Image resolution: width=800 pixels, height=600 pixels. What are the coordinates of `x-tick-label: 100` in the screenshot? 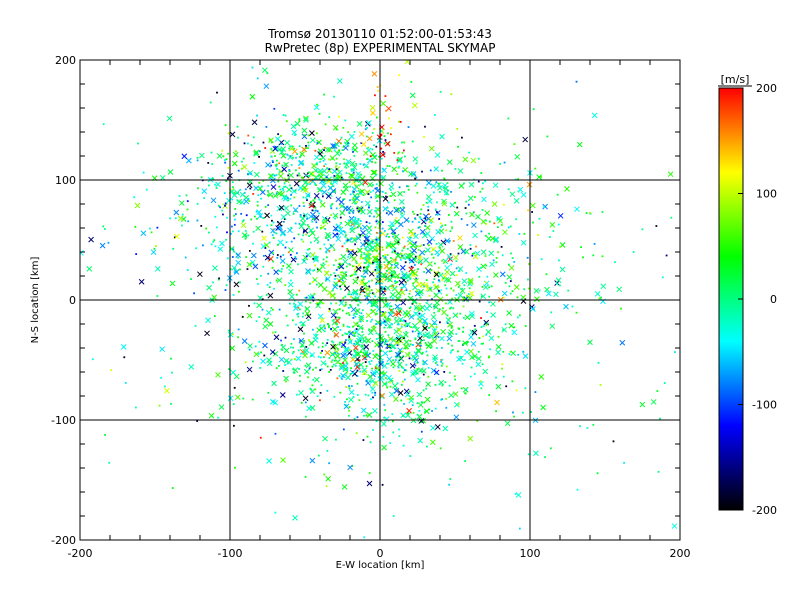 It's located at (530, 553).